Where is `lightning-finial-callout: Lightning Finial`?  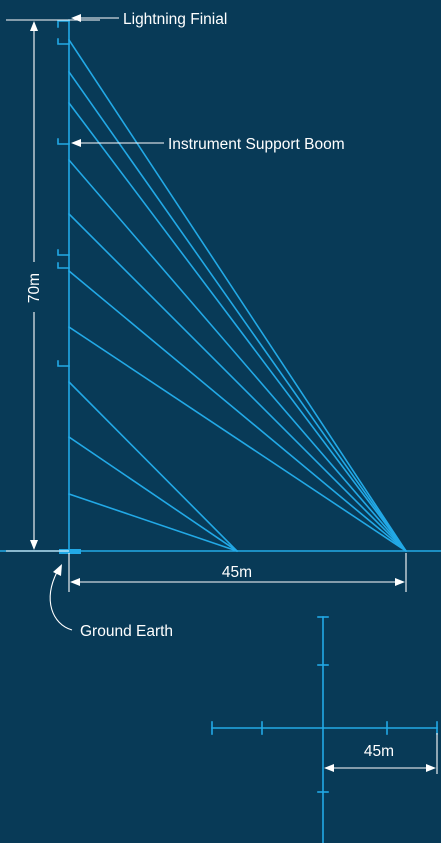 lightning-finial-callout: Lightning Finial is located at coordinates (149, 19).